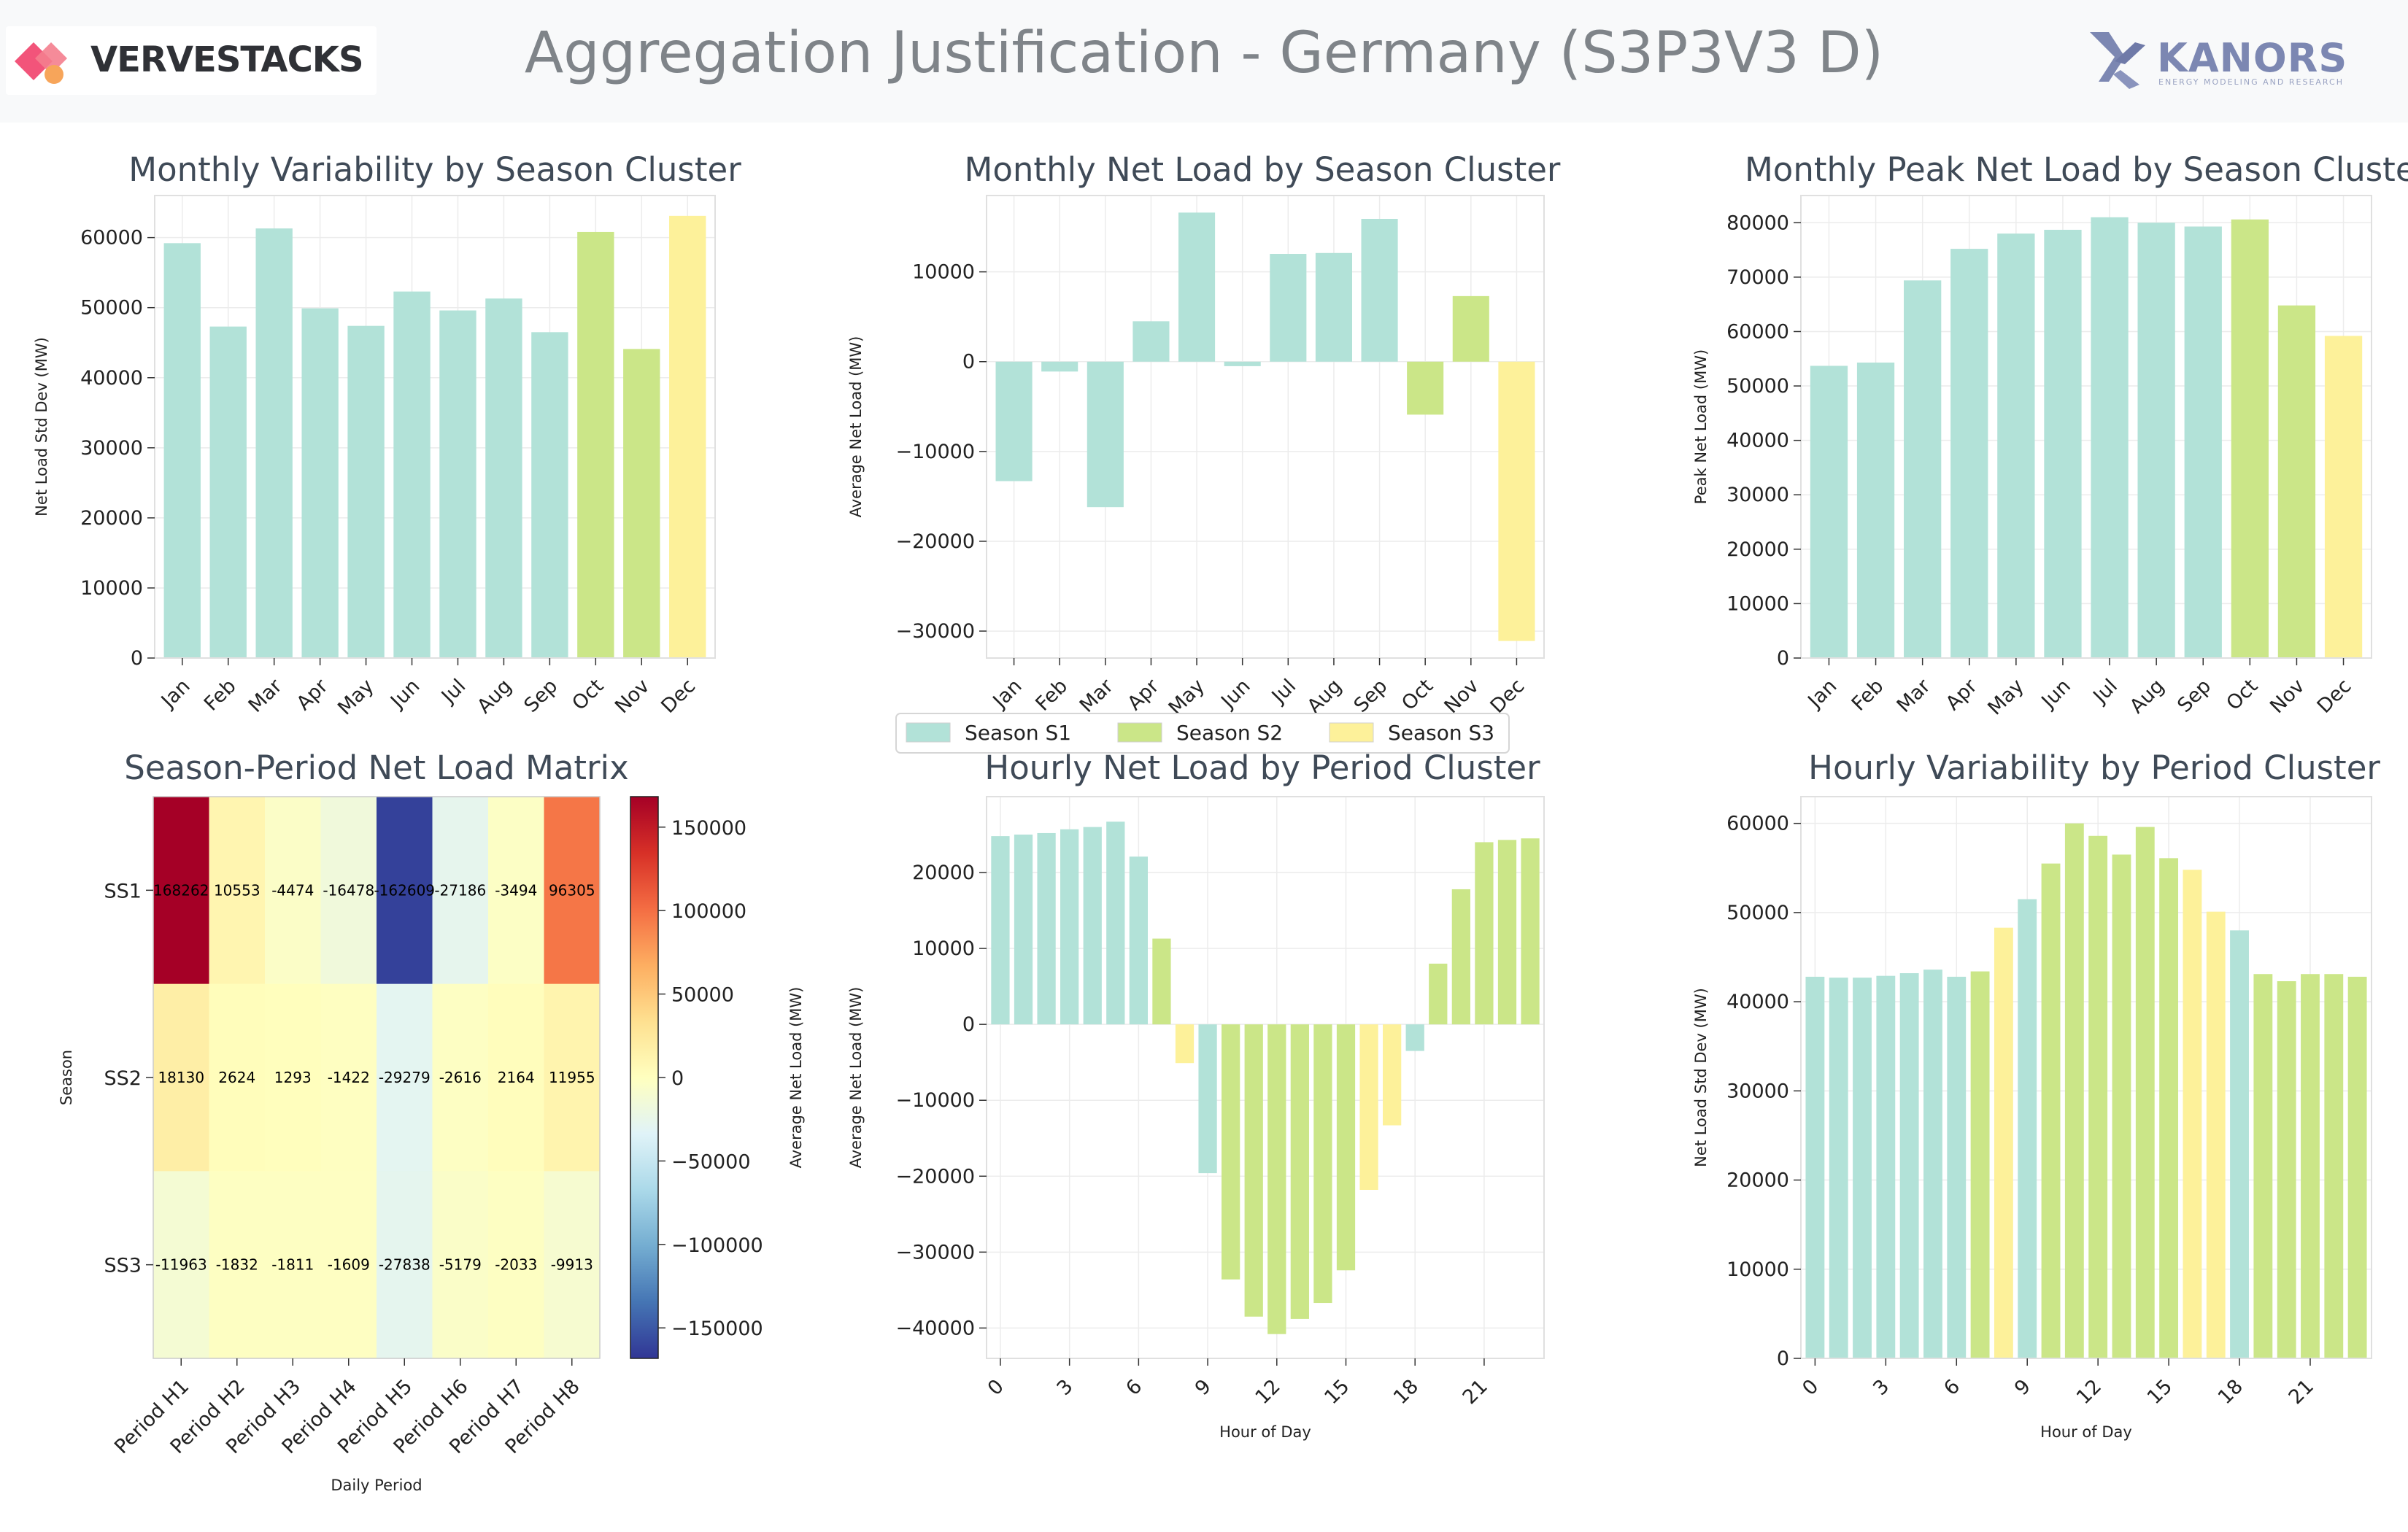  I want to click on heatmap-value-label: -2616, so click(460, 1078).